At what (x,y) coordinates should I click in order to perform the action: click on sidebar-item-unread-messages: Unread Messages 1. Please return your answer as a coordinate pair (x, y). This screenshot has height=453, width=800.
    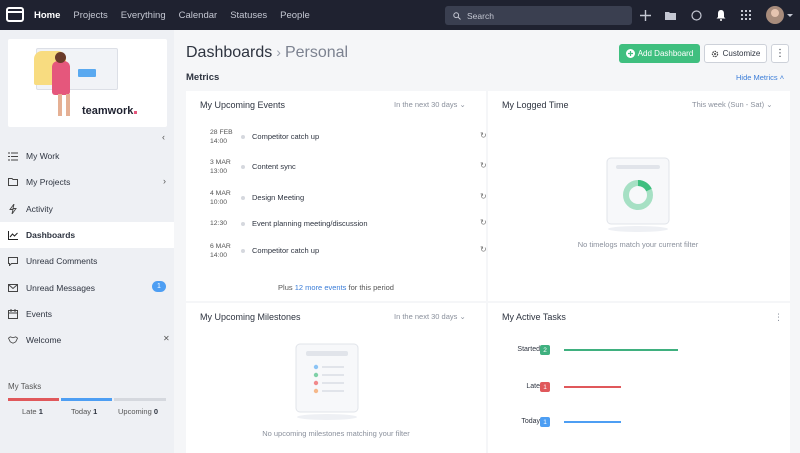
    Looking at the image, I should click on (87, 287).